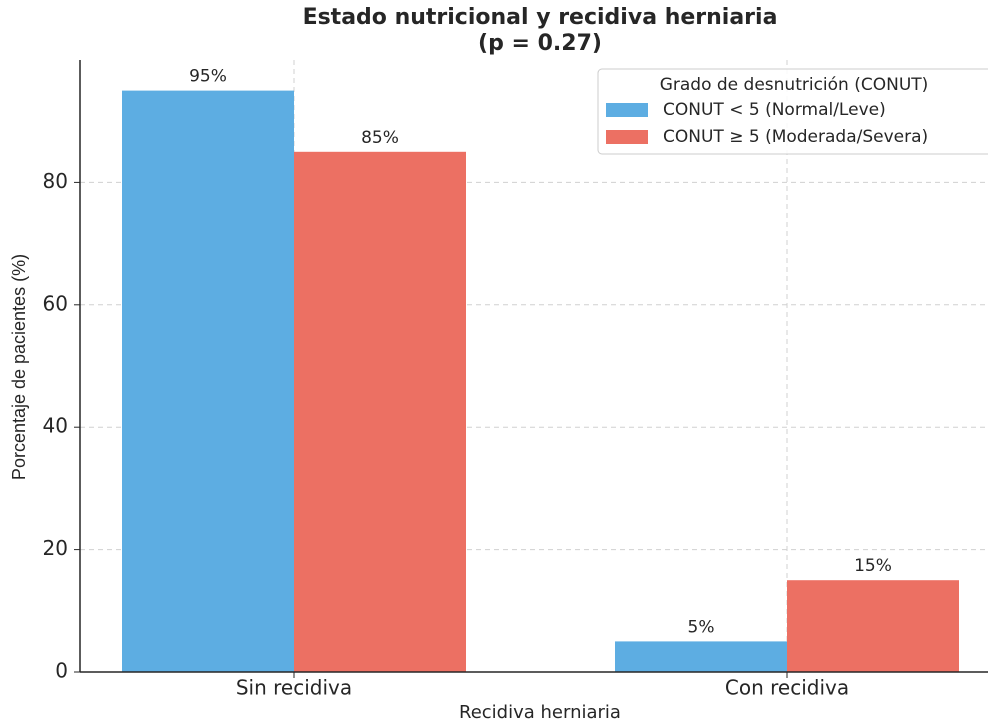 The height and width of the screenshot is (725, 988). Describe the element at coordinates (787, 688) in the screenshot. I see `x-tick-label: Con recidiva` at that location.